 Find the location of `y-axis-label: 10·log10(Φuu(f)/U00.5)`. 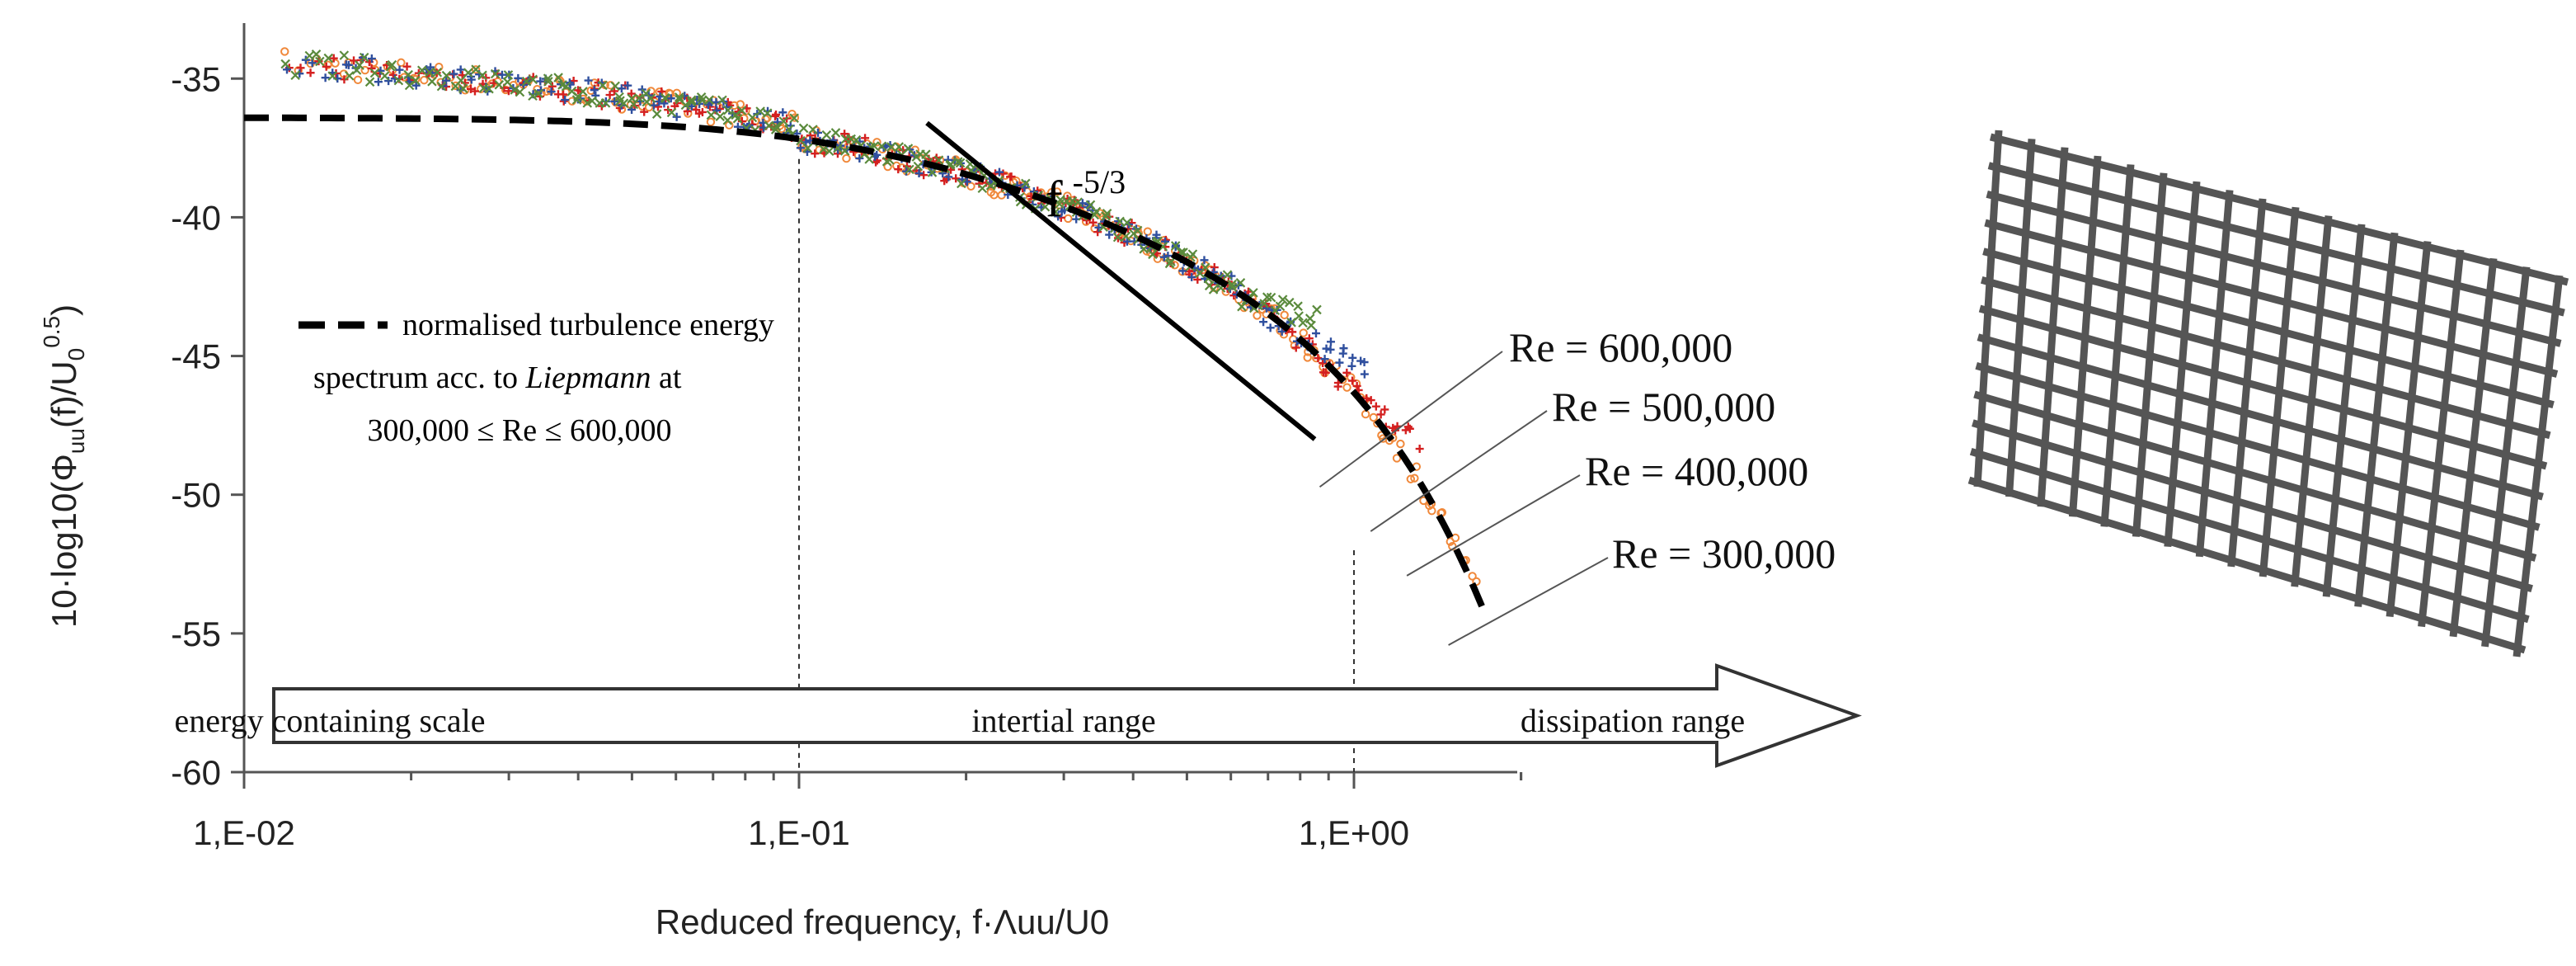

y-axis-label: 10·log10(Φuu(f)/U00.5) is located at coordinates (64, 466).